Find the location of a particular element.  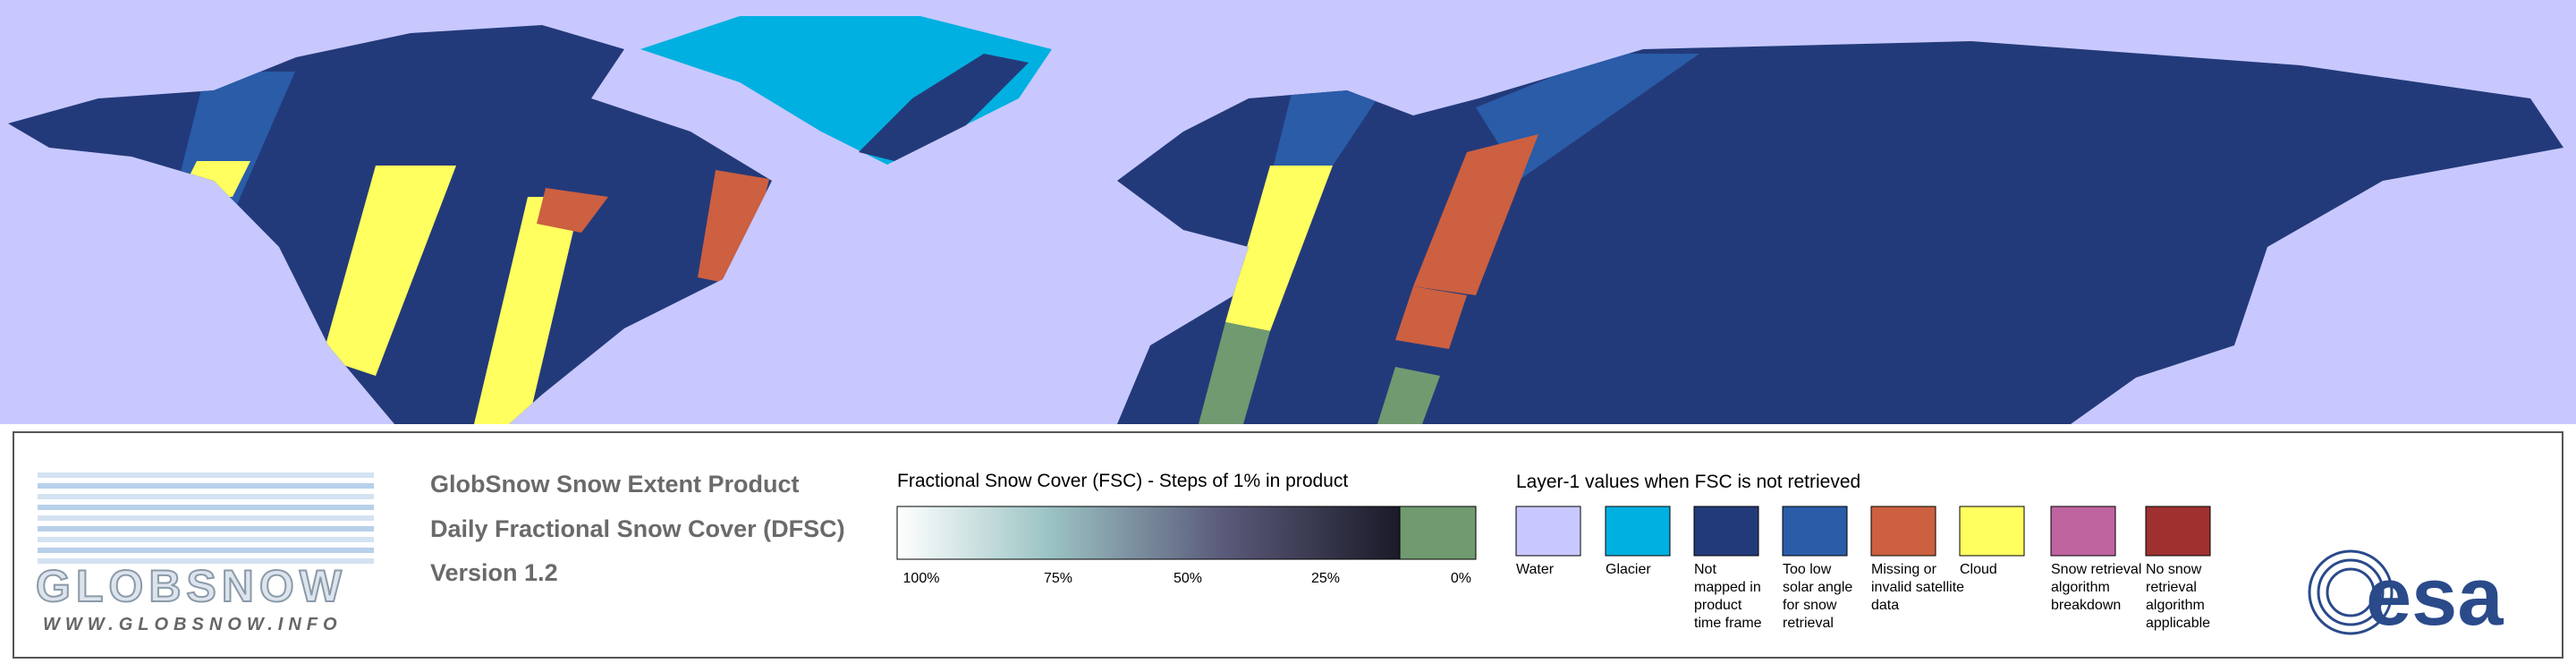

fsc-label: 25% is located at coordinates (1325, 578).